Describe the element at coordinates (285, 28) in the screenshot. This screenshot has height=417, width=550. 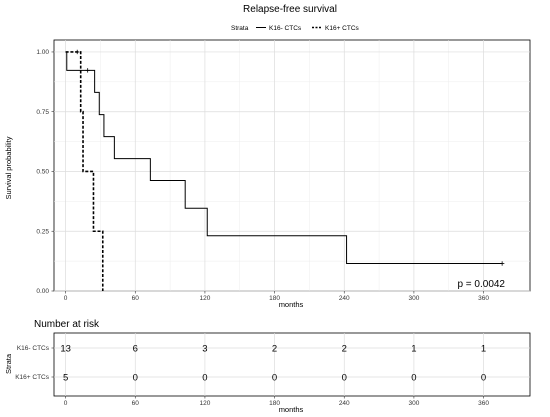
I see `legend-entry-k16-neg: K16- CTCs` at that location.